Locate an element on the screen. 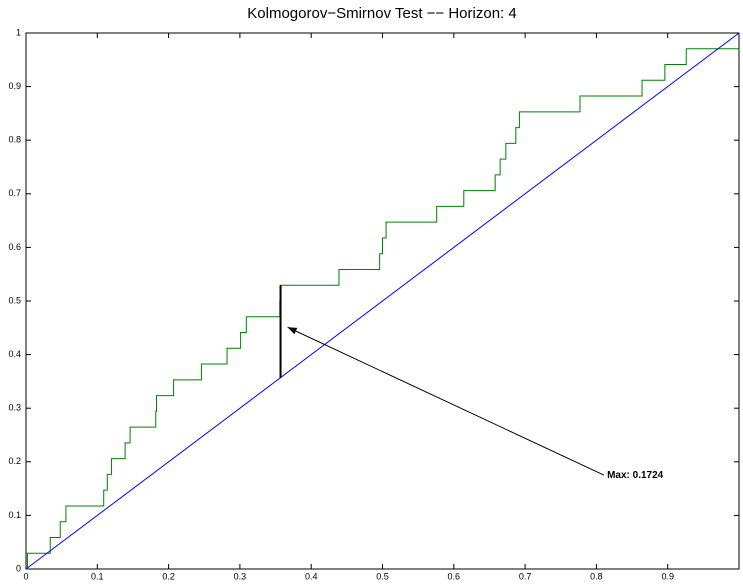 Image resolution: width=743 pixels, height=584 pixels. y-tick-label: 0.5 is located at coordinates (14, 300).